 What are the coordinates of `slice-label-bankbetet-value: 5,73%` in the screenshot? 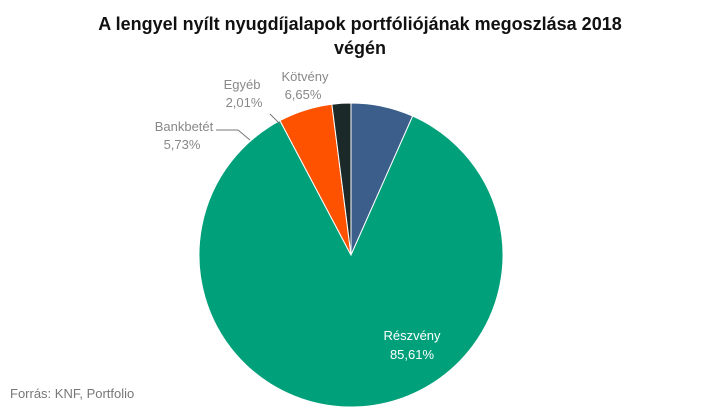 It's located at (182, 144).